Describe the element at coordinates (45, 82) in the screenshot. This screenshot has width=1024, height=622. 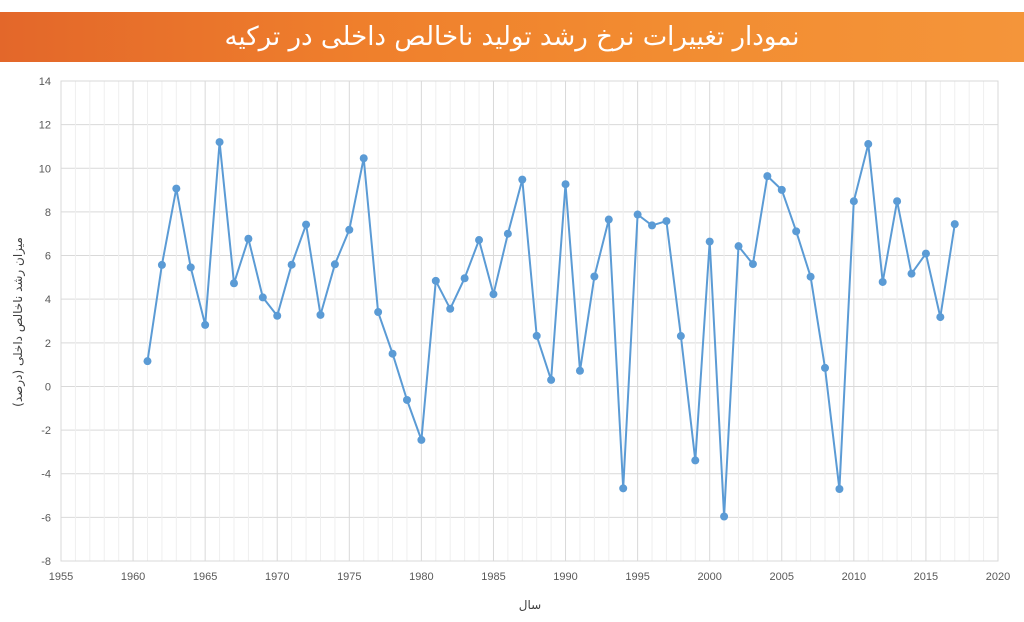
I see `y-tick-label: 14` at that location.